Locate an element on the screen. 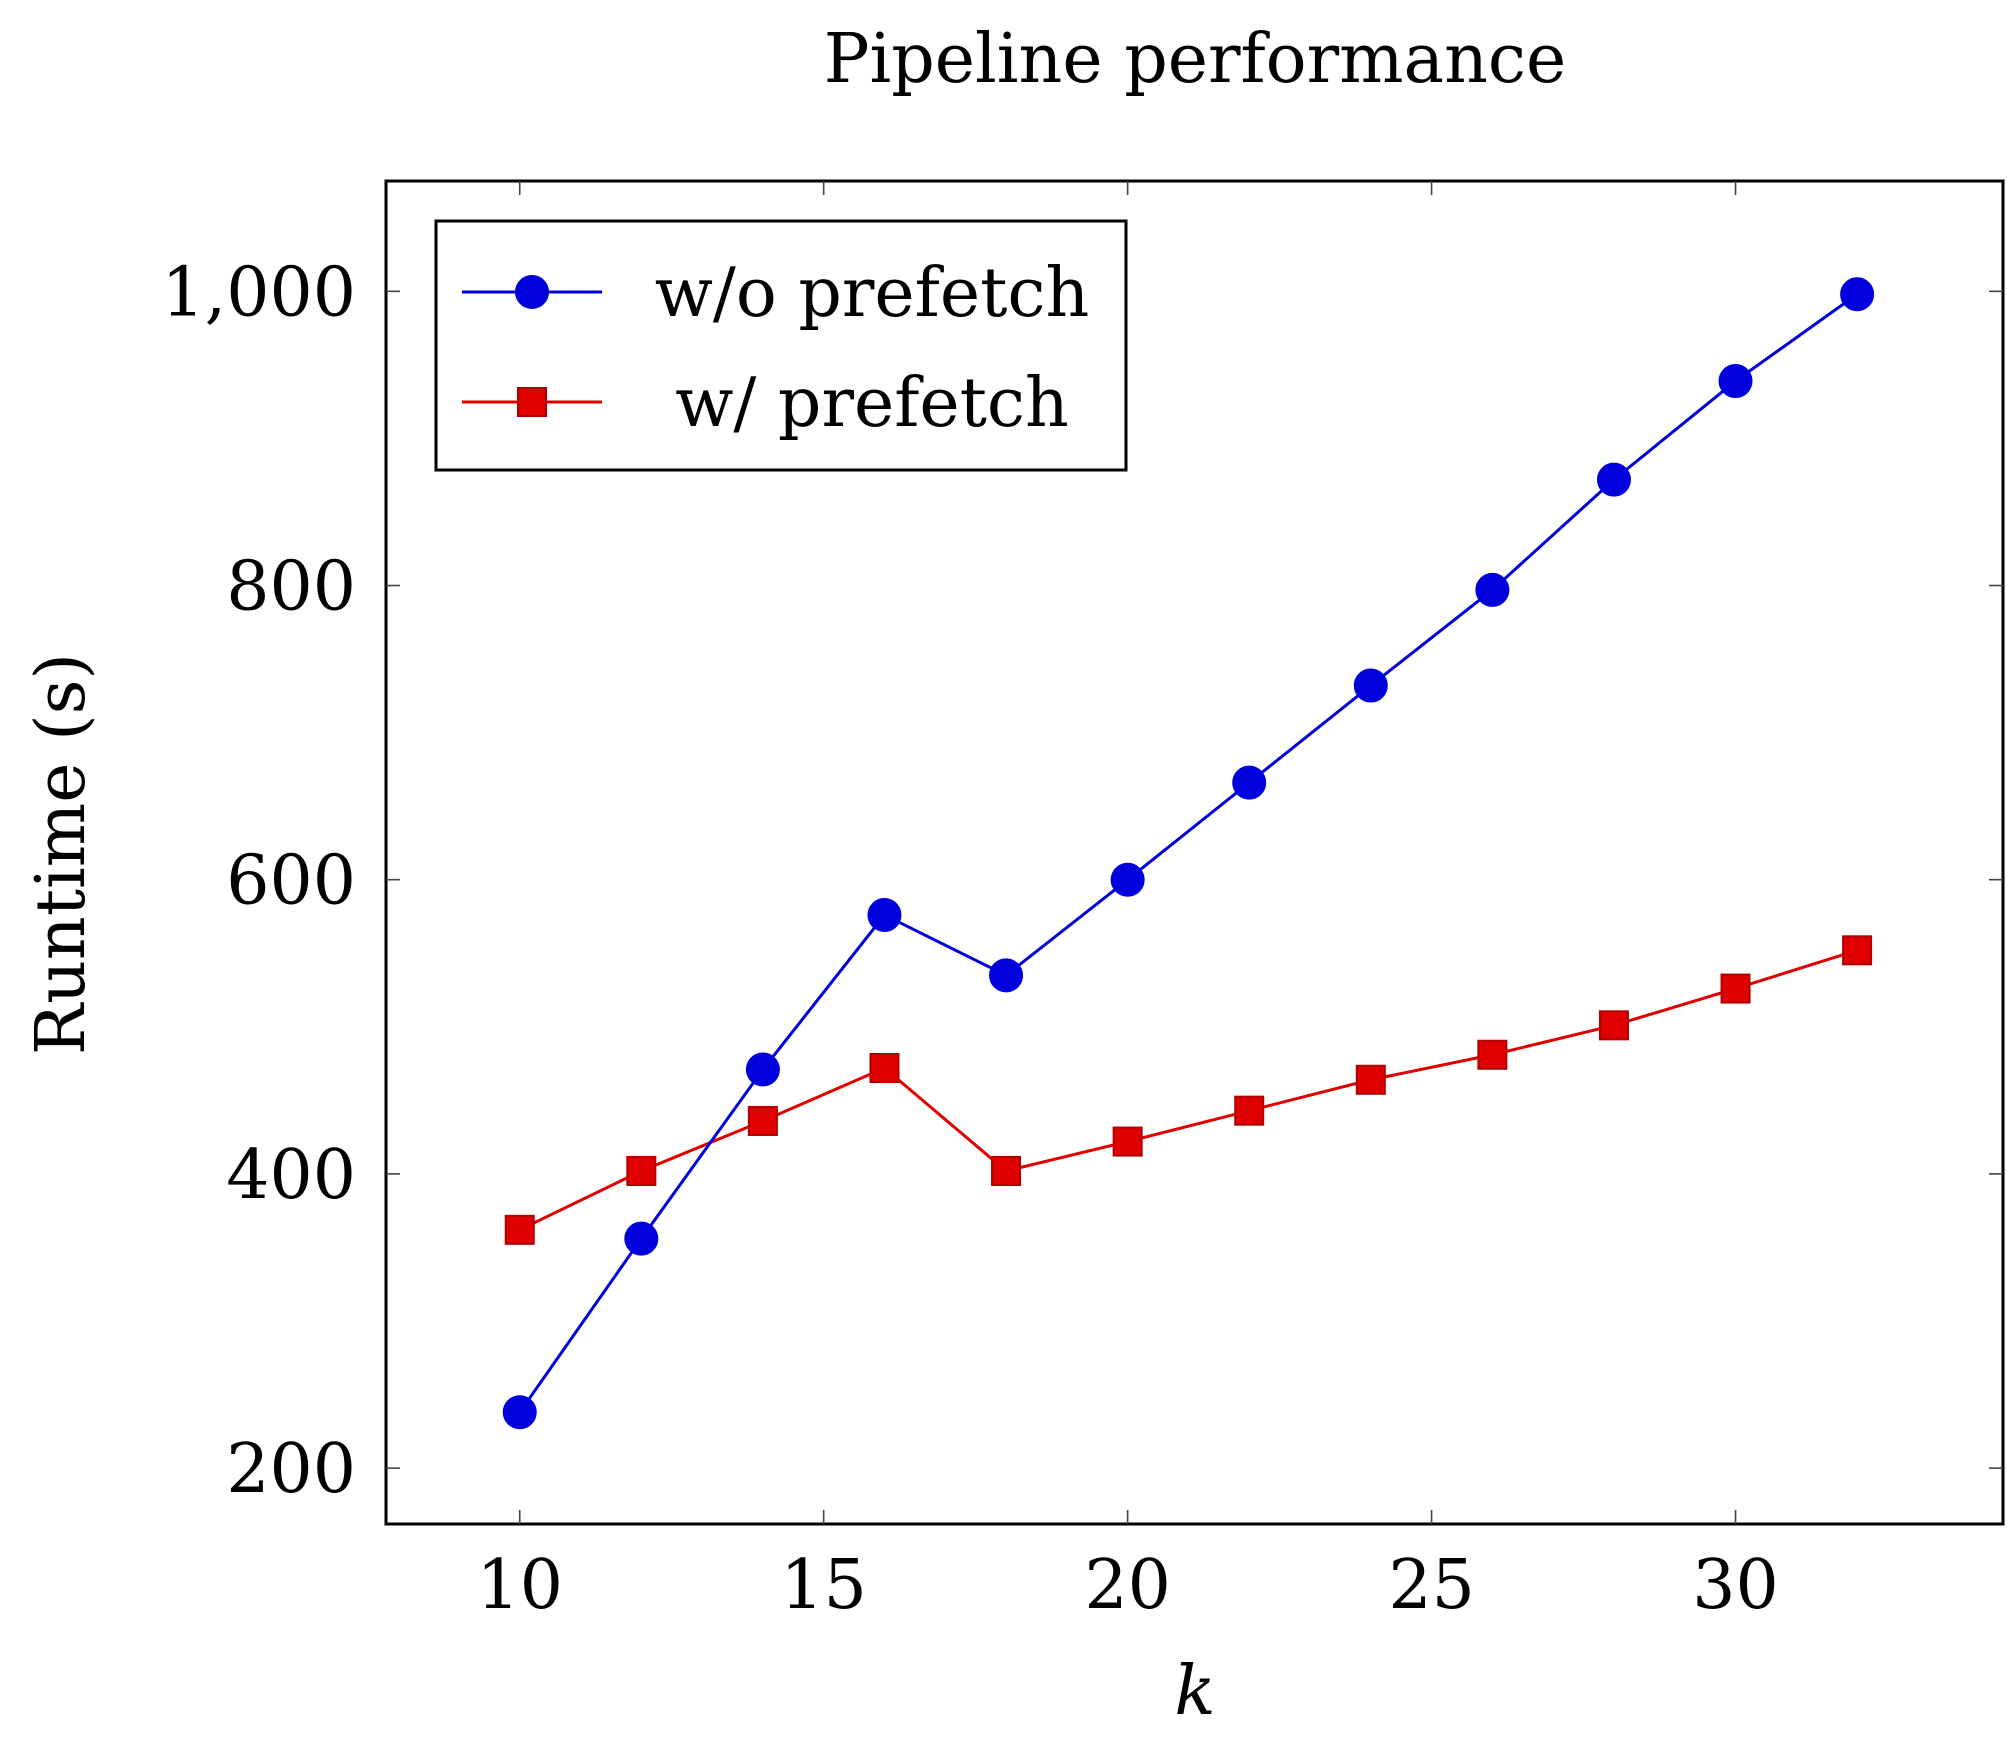  y-tick-label: 400 is located at coordinates (291, 1175).